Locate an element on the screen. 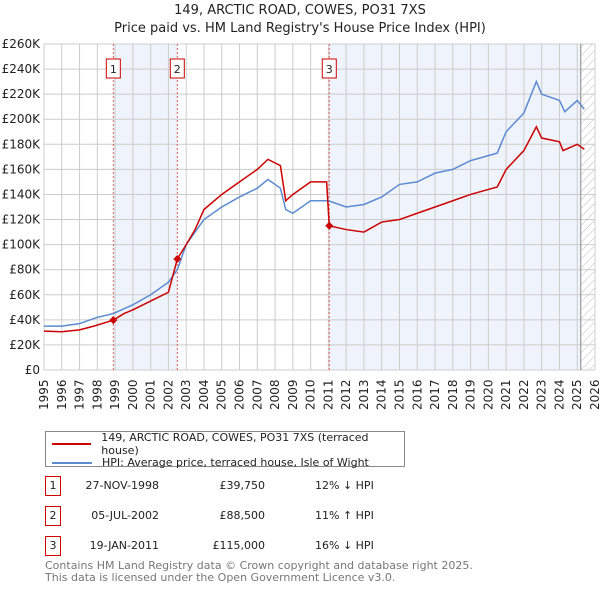  x-tick-label: 1999 is located at coordinates (115, 394).